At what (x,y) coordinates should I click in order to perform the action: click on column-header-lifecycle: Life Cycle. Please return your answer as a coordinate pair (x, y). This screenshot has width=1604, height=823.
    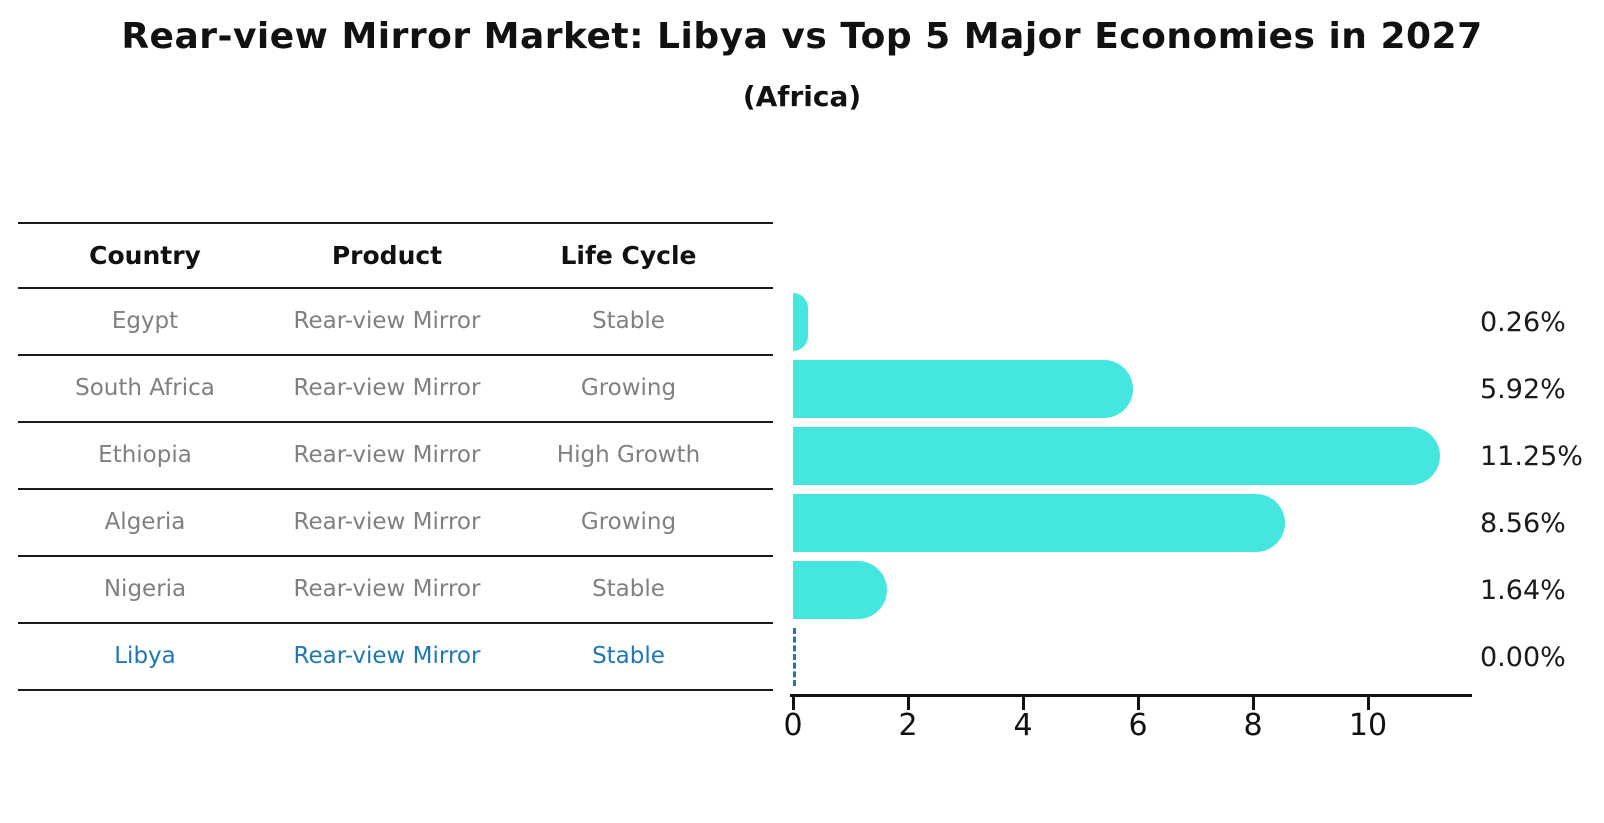
    Looking at the image, I should click on (628, 255).